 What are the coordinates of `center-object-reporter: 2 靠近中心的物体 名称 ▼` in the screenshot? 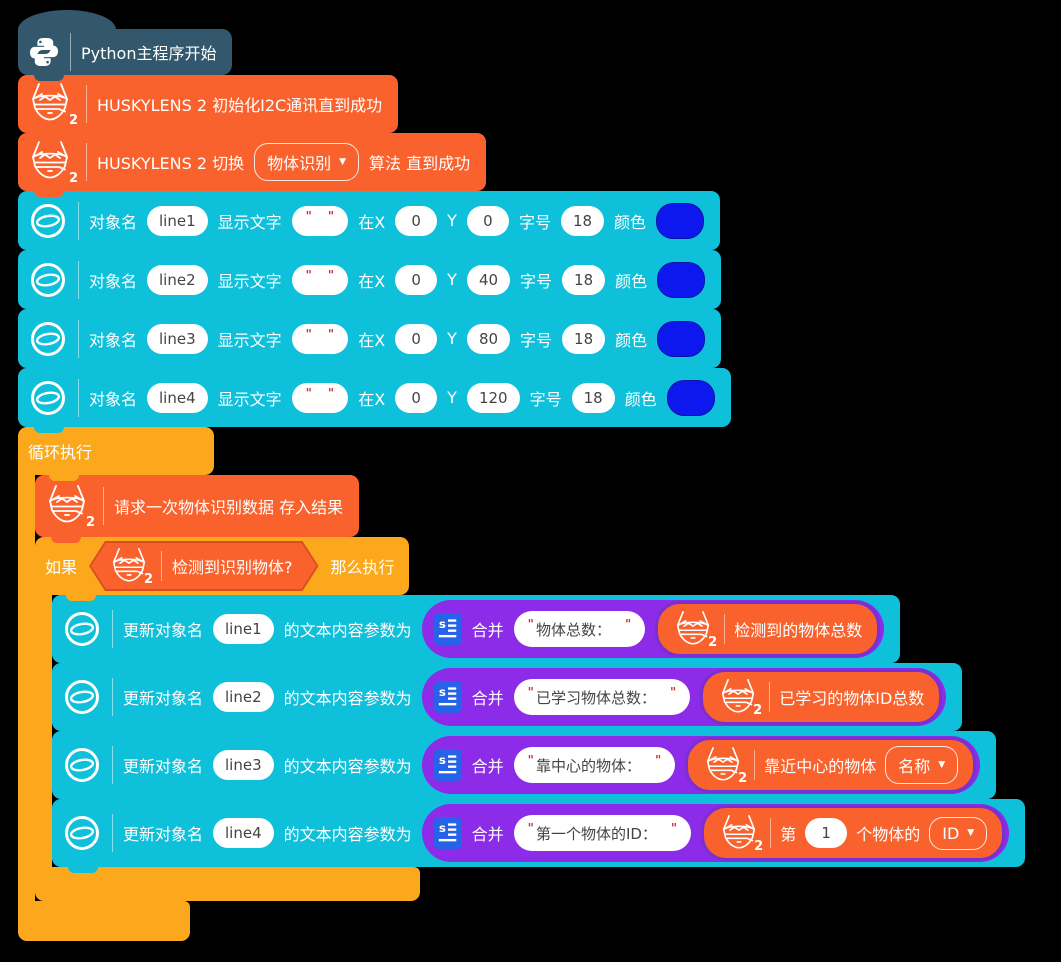 It's located at (831, 765).